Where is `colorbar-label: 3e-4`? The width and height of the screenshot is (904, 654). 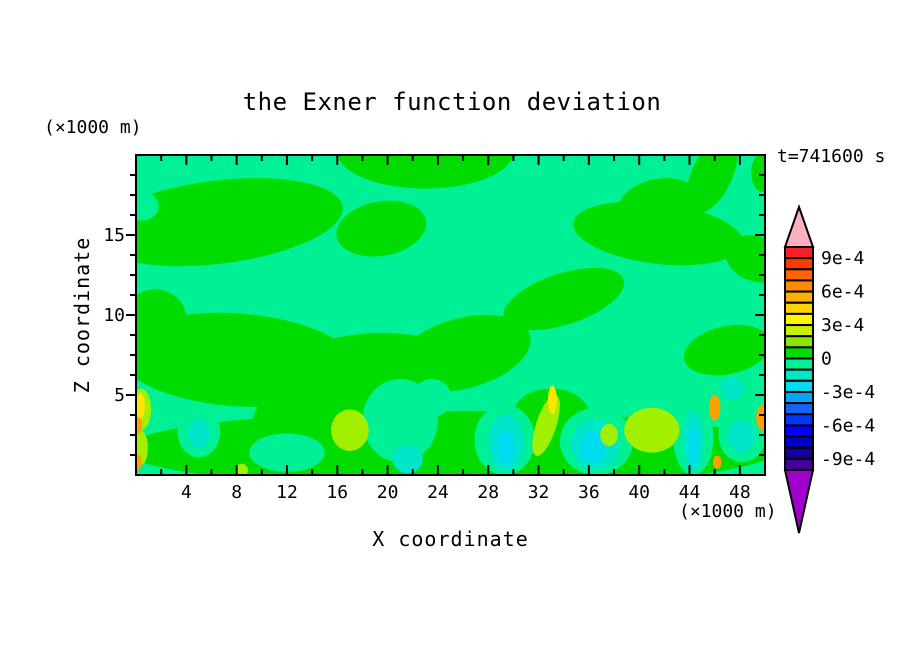 colorbar-label: 3e-4 is located at coordinates (842, 325).